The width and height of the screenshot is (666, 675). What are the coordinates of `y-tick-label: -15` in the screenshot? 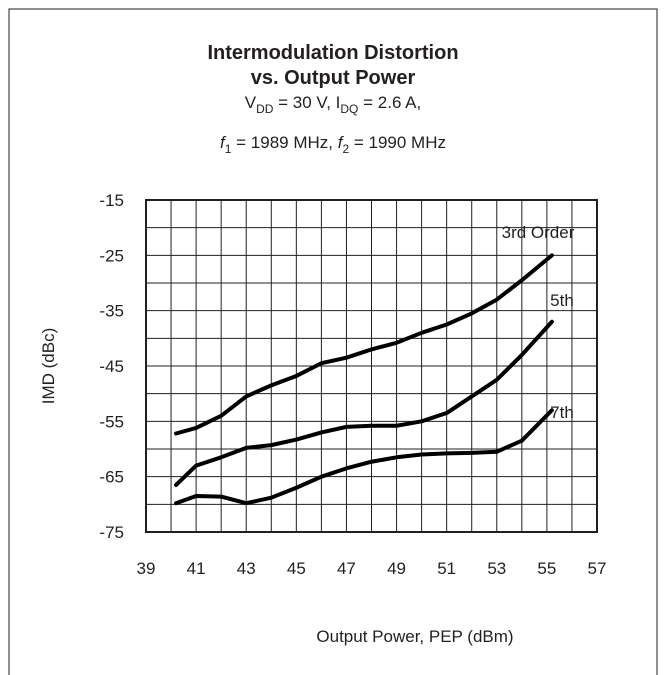 It's located at (111, 200).